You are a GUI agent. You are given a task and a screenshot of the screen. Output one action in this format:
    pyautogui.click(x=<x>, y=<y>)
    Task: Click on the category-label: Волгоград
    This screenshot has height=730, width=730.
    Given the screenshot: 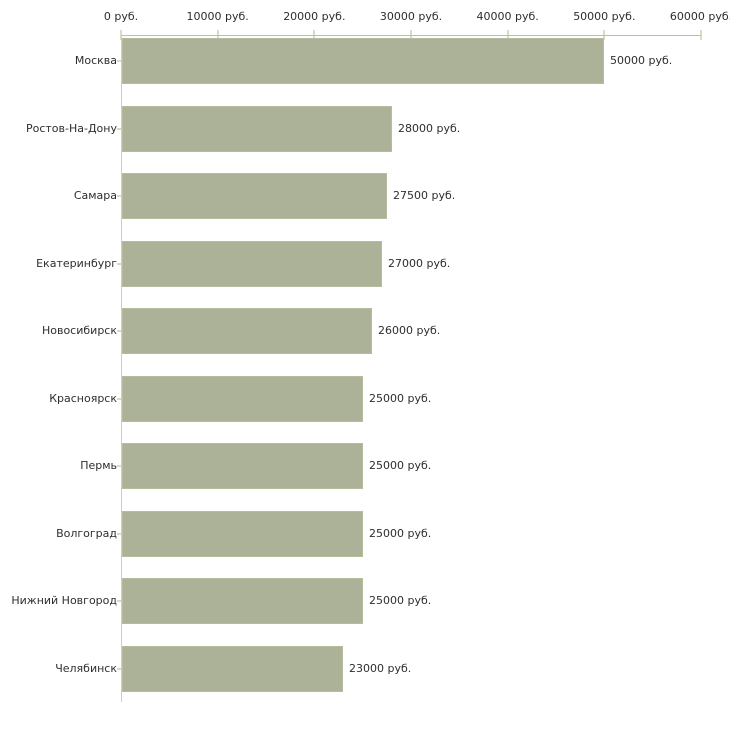 What is the action you would take?
    pyautogui.click(x=86, y=533)
    